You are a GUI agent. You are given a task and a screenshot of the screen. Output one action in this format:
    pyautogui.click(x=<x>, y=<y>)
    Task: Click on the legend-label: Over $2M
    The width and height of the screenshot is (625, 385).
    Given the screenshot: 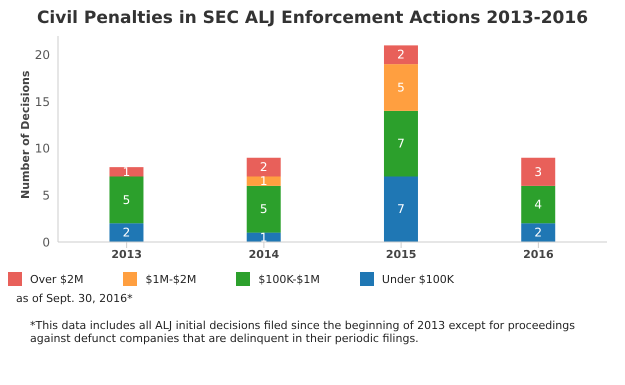 What is the action you would take?
    pyautogui.click(x=56, y=279)
    